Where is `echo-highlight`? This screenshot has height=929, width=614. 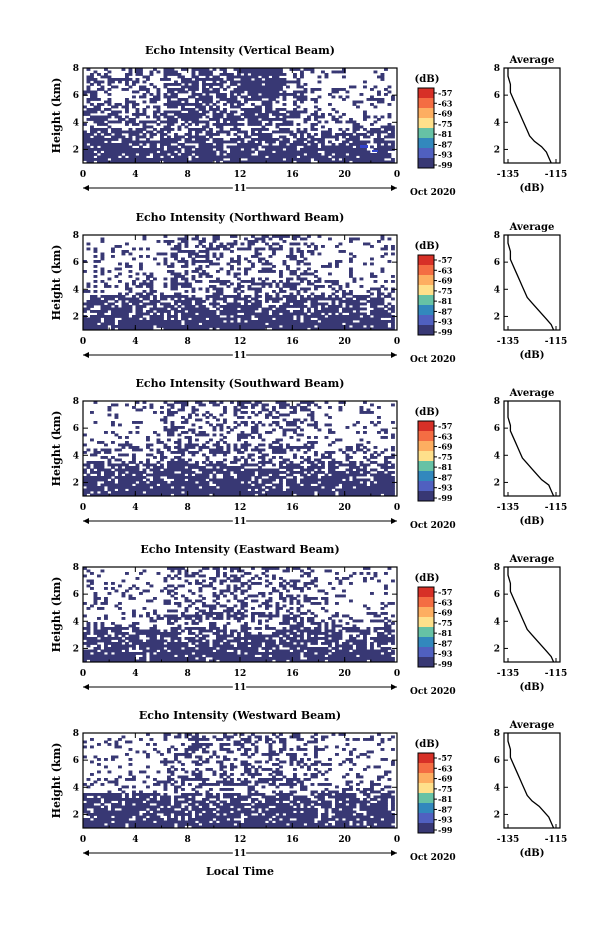 echo-highlight is located at coordinates (364, 146).